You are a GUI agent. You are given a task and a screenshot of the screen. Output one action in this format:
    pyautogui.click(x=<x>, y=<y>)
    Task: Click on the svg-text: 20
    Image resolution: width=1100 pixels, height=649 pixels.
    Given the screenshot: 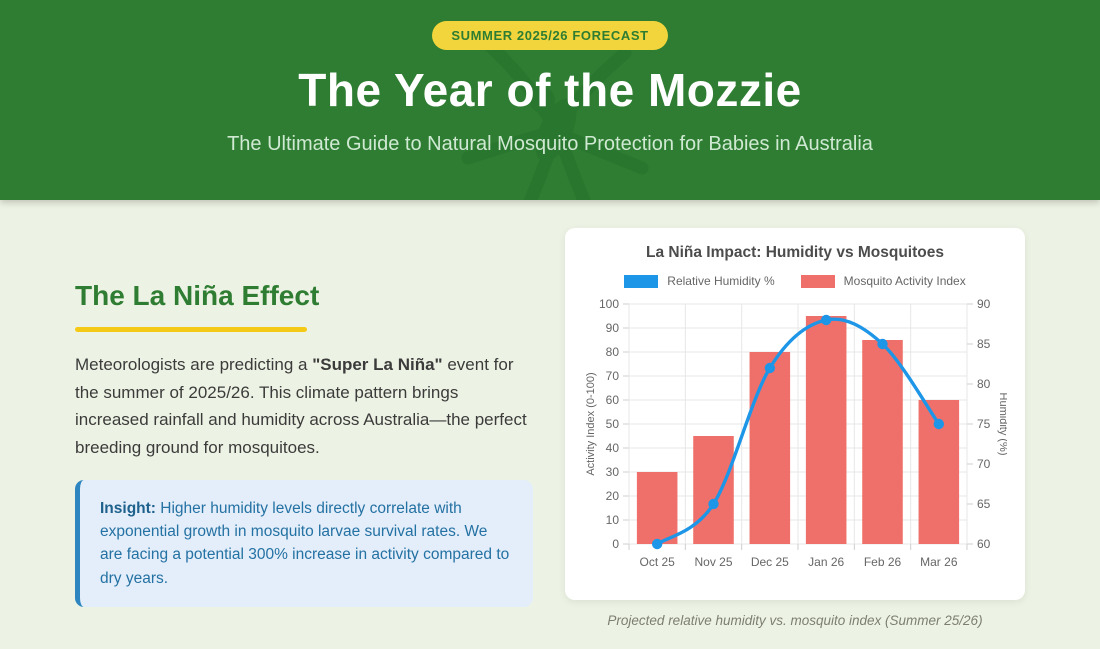 What is the action you would take?
    pyautogui.click(x=613, y=496)
    